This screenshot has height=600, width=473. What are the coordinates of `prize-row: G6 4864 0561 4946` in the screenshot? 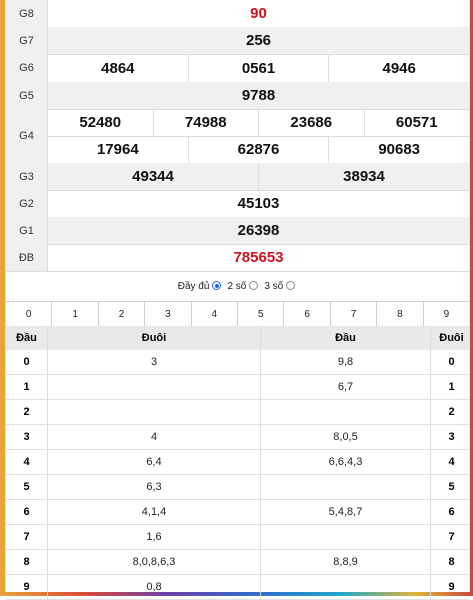 It's located at (237, 68).